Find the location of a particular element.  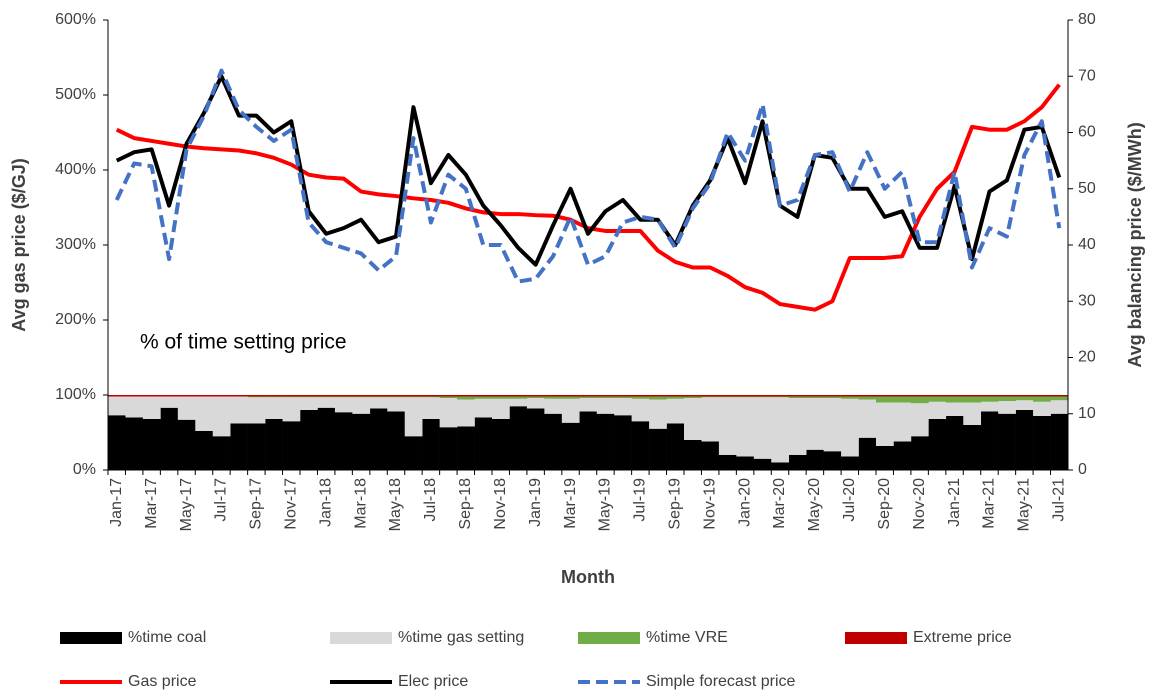

y2-tick-label: 20 is located at coordinates (1087, 357).